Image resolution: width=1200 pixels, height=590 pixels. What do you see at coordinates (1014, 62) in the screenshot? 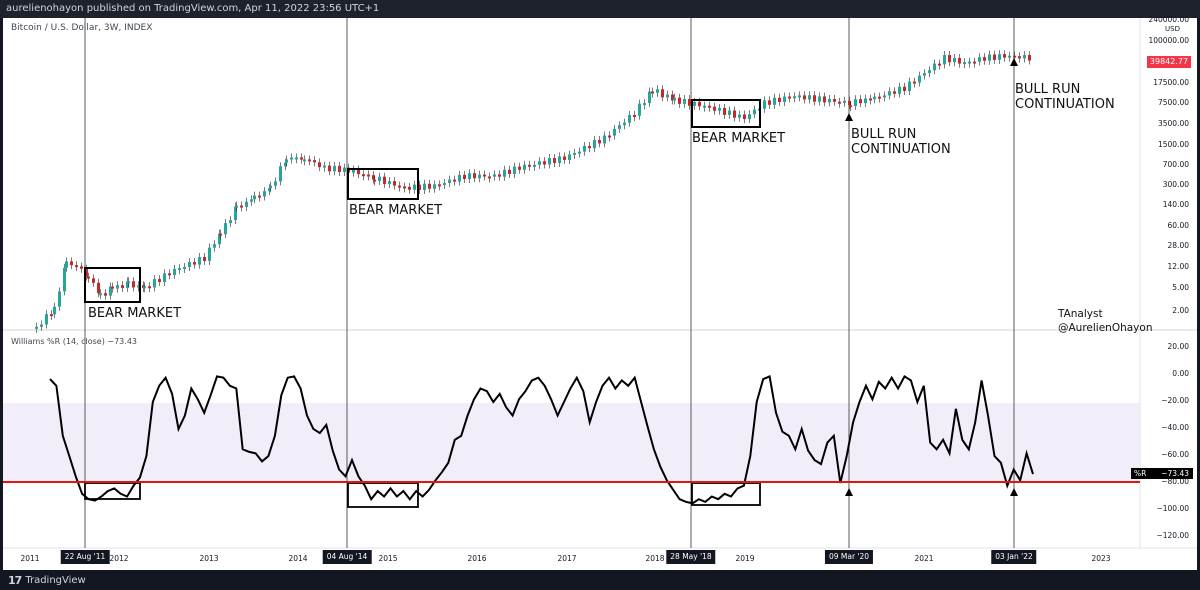
I see `up-arrow-icon` at bounding box center [1014, 62].